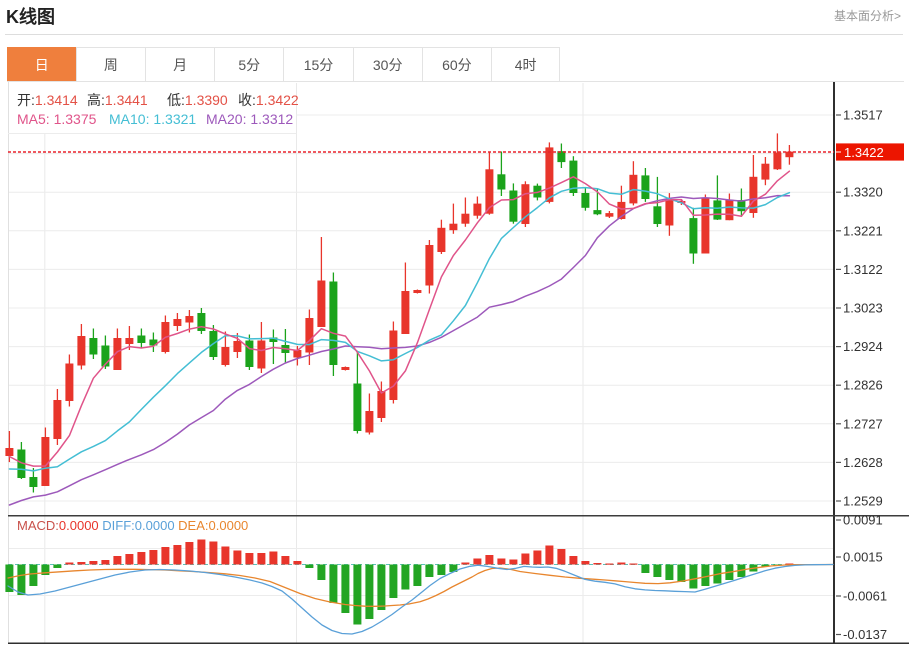 The width and height of the screenshot is (909, 645). Describe the element at coordinates (863, 269) in the screenshot. I see `svg-text: 1.3122` at that location.